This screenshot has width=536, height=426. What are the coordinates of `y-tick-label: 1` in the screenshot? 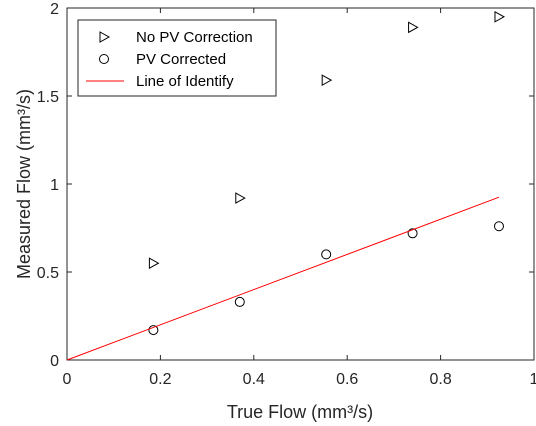 It's located at (54, 185).